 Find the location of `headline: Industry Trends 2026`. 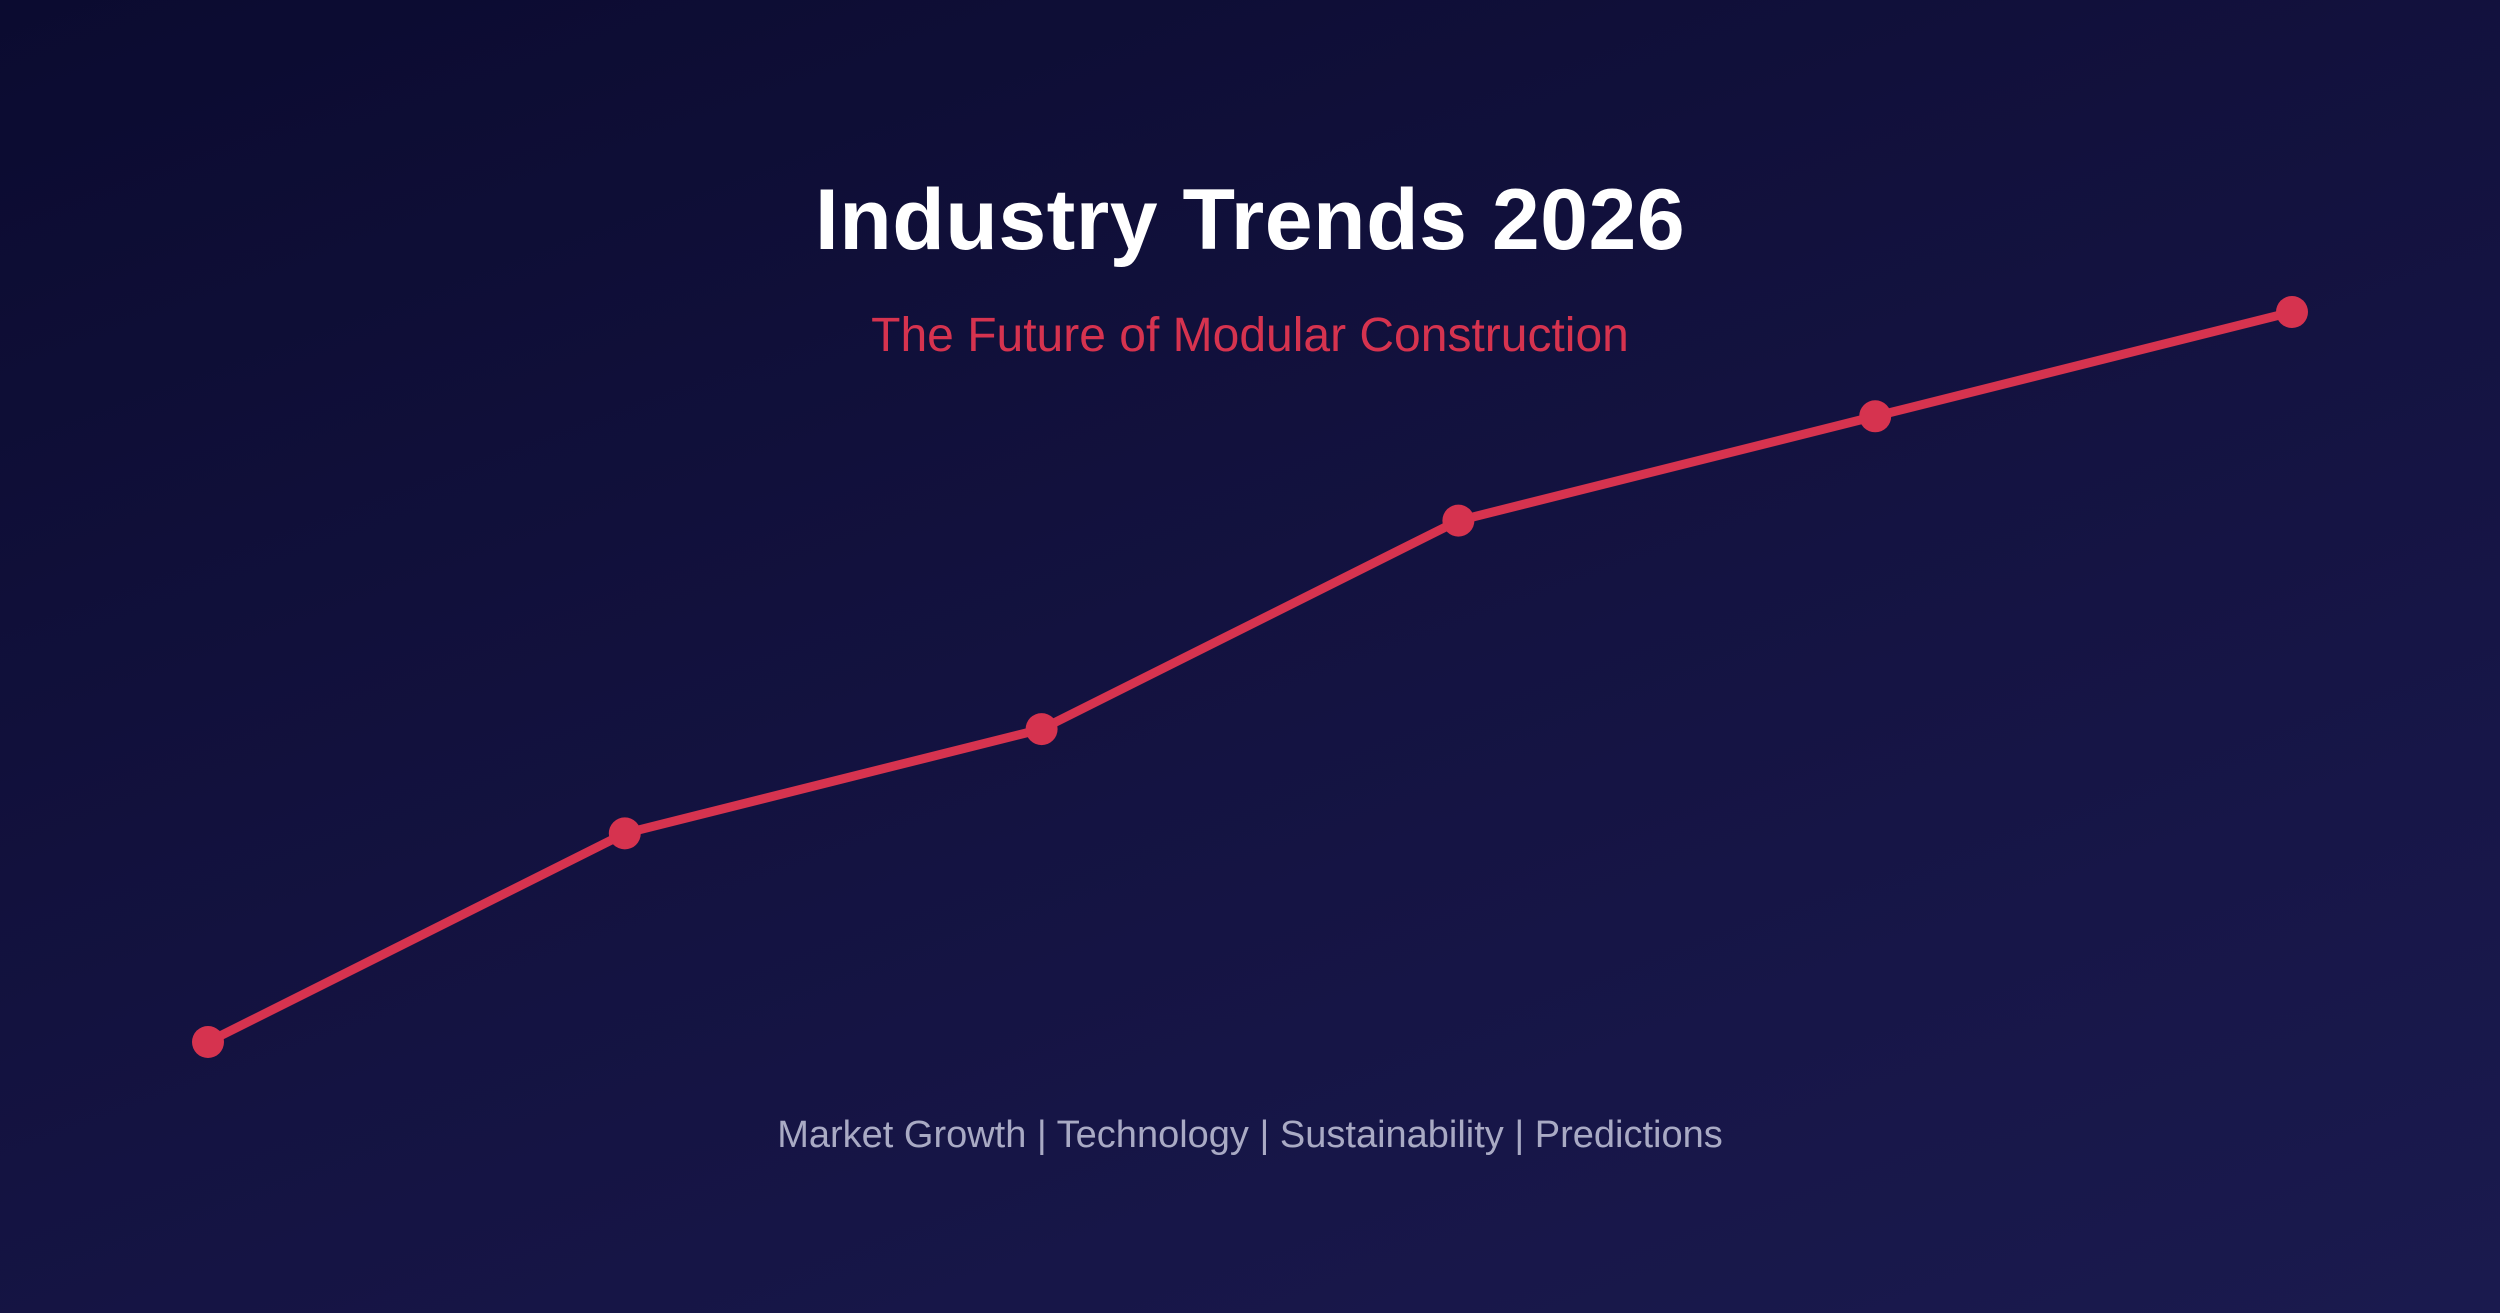

headline: Industry Trends 2026 is located at coordinates (1250, 220).